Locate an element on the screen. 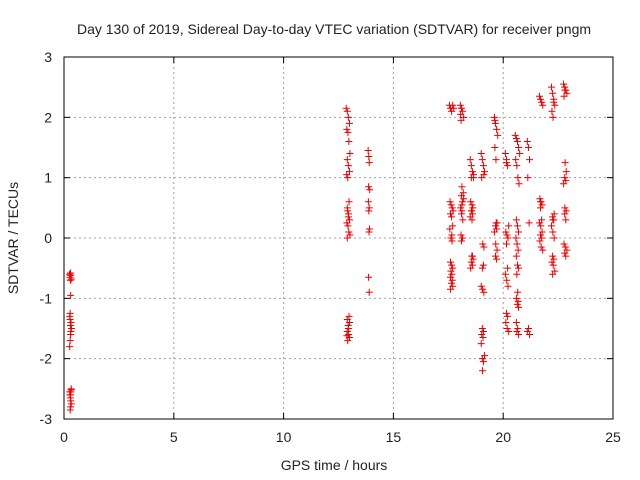 This screenshot has width=640, height=480. x-axis-label: GPS time / hours is located at coordinates (334, 465).